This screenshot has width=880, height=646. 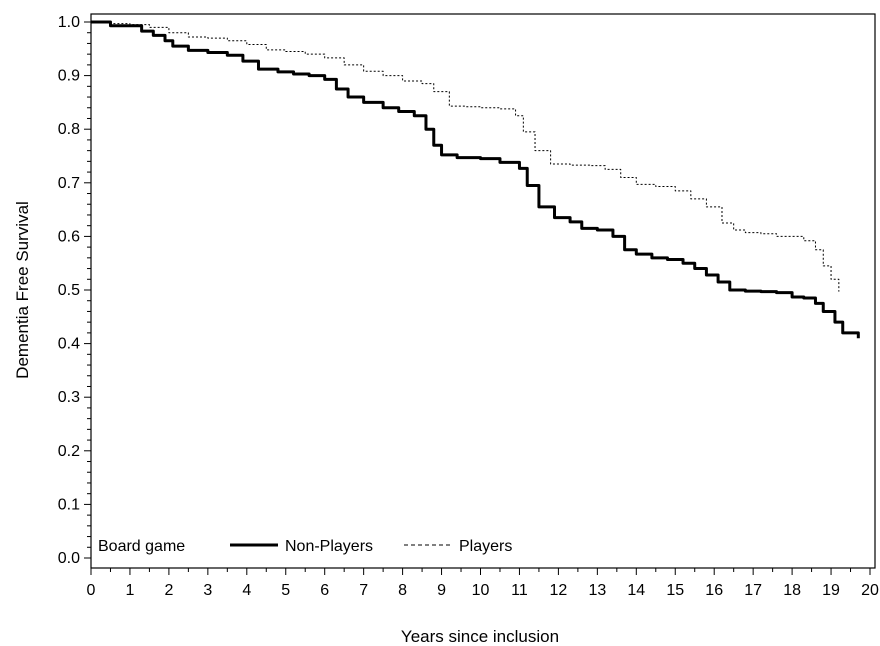 I want to click on x-tick-label: 20, so click(x=870, y=590).